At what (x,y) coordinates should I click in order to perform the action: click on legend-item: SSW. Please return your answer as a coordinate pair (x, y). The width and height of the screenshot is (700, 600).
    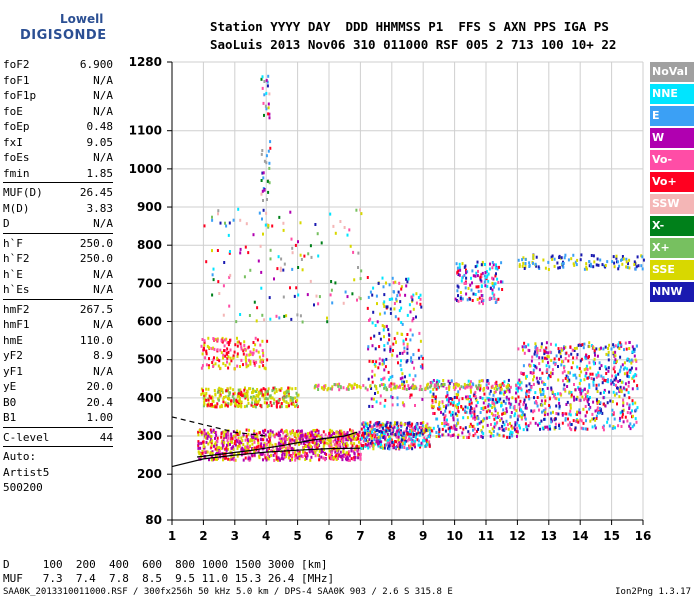
    Looking at the image, I should click on (672, 204).